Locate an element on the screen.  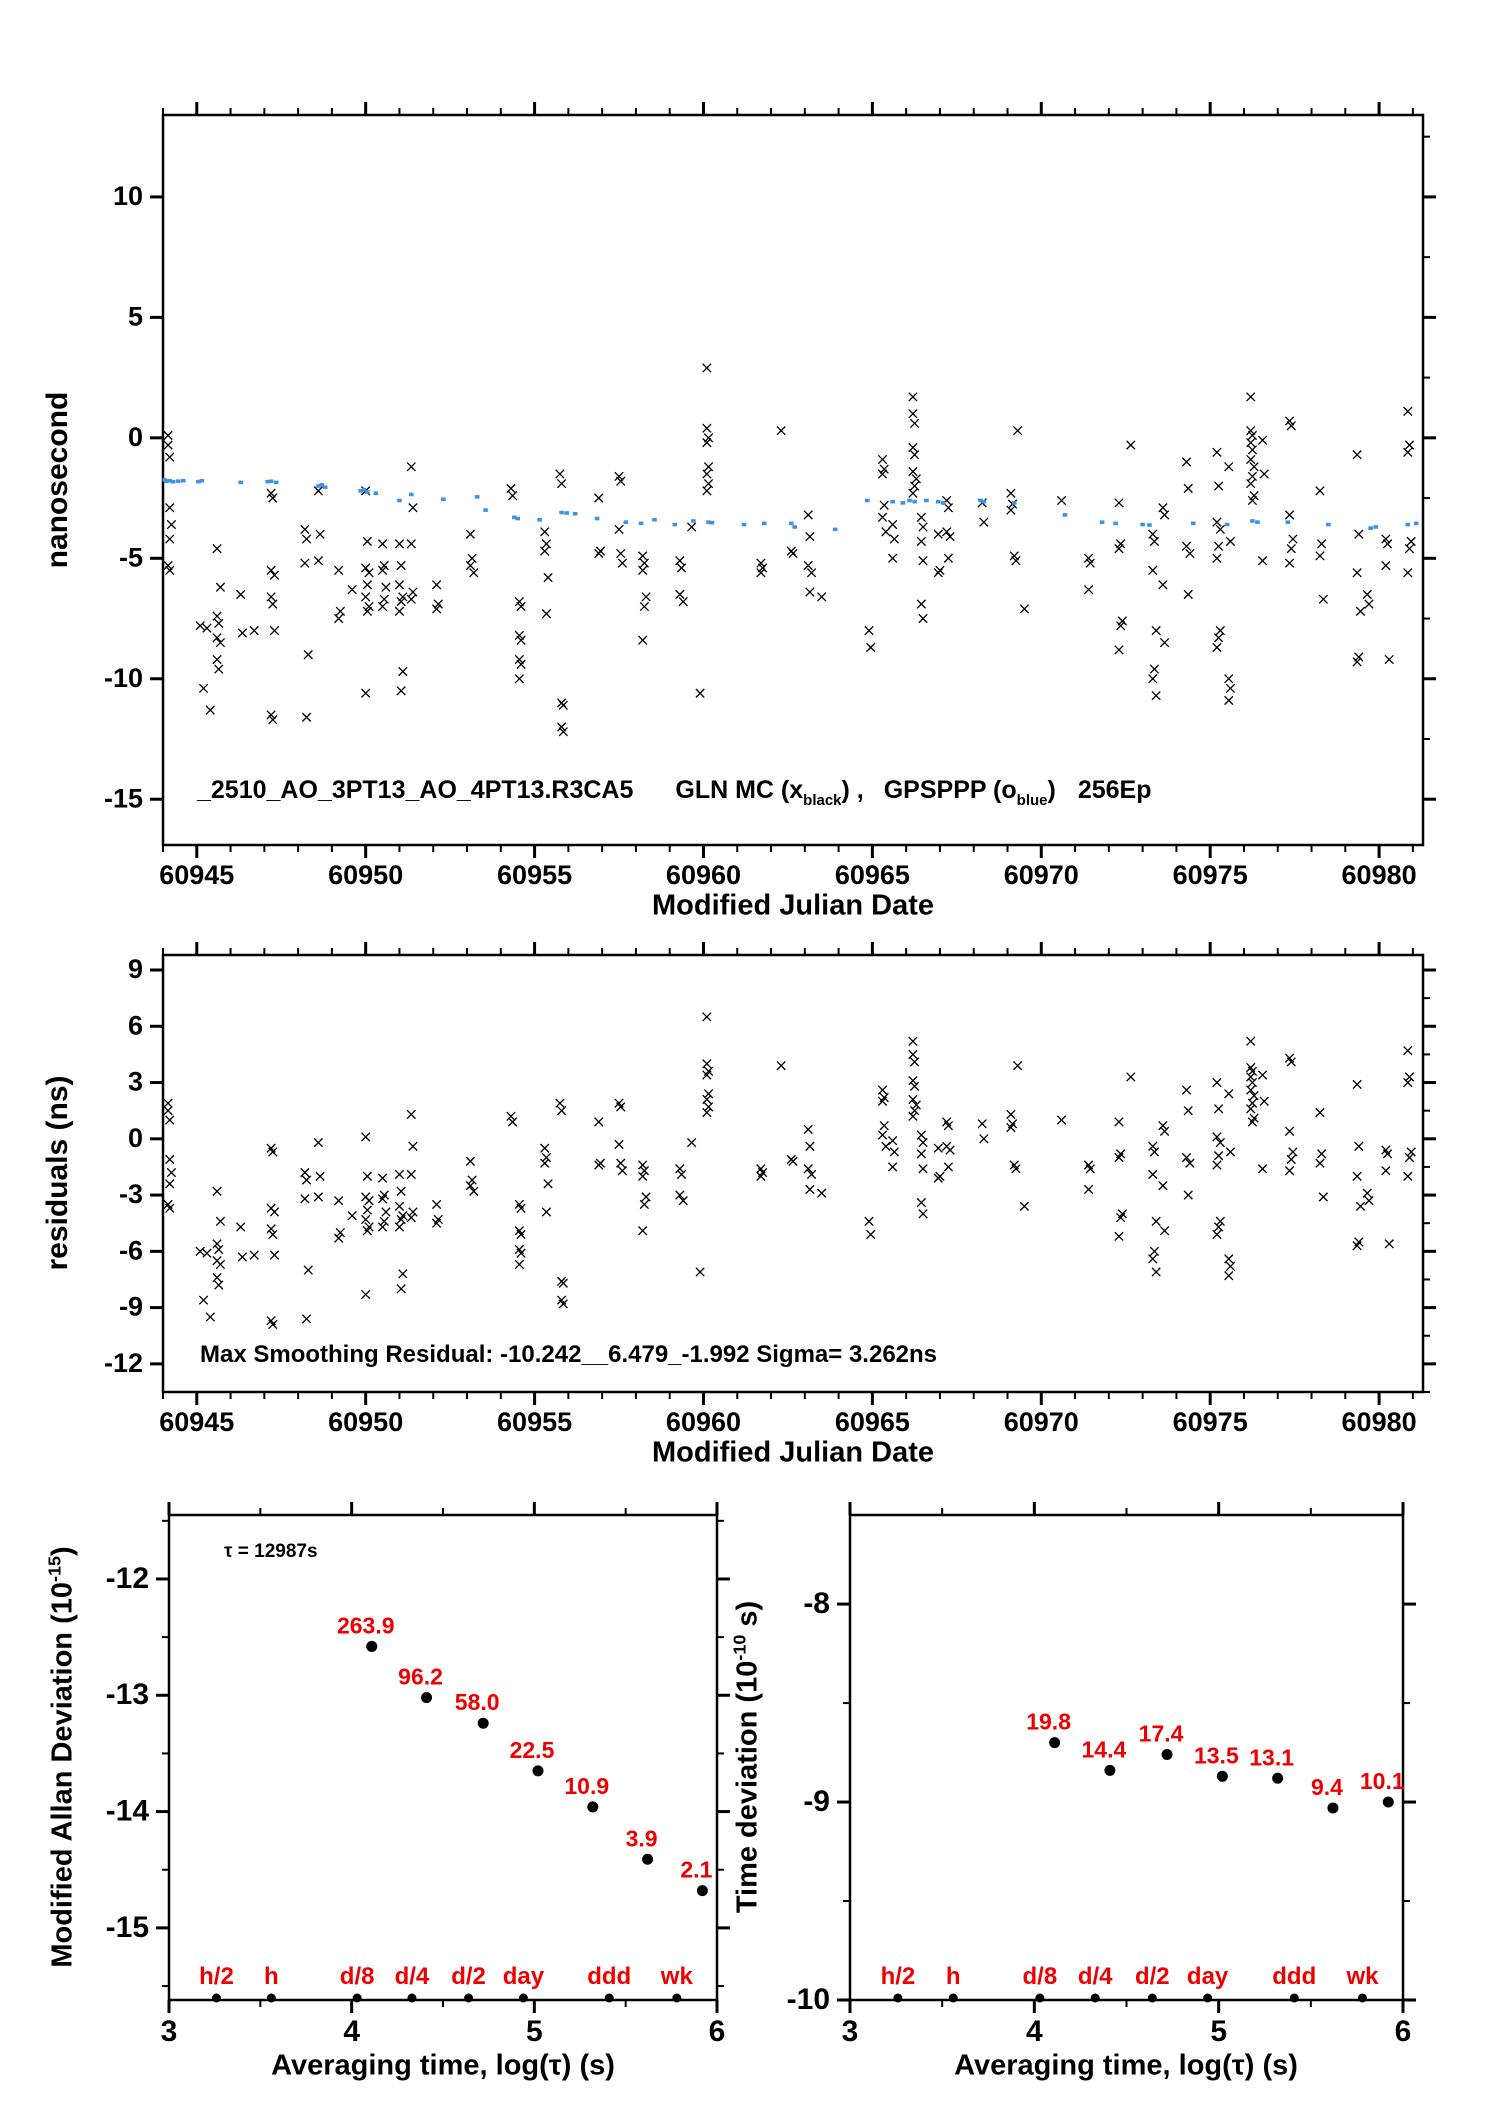
deviation-point-label: 96.2 is located at coordinates (420, 1677).